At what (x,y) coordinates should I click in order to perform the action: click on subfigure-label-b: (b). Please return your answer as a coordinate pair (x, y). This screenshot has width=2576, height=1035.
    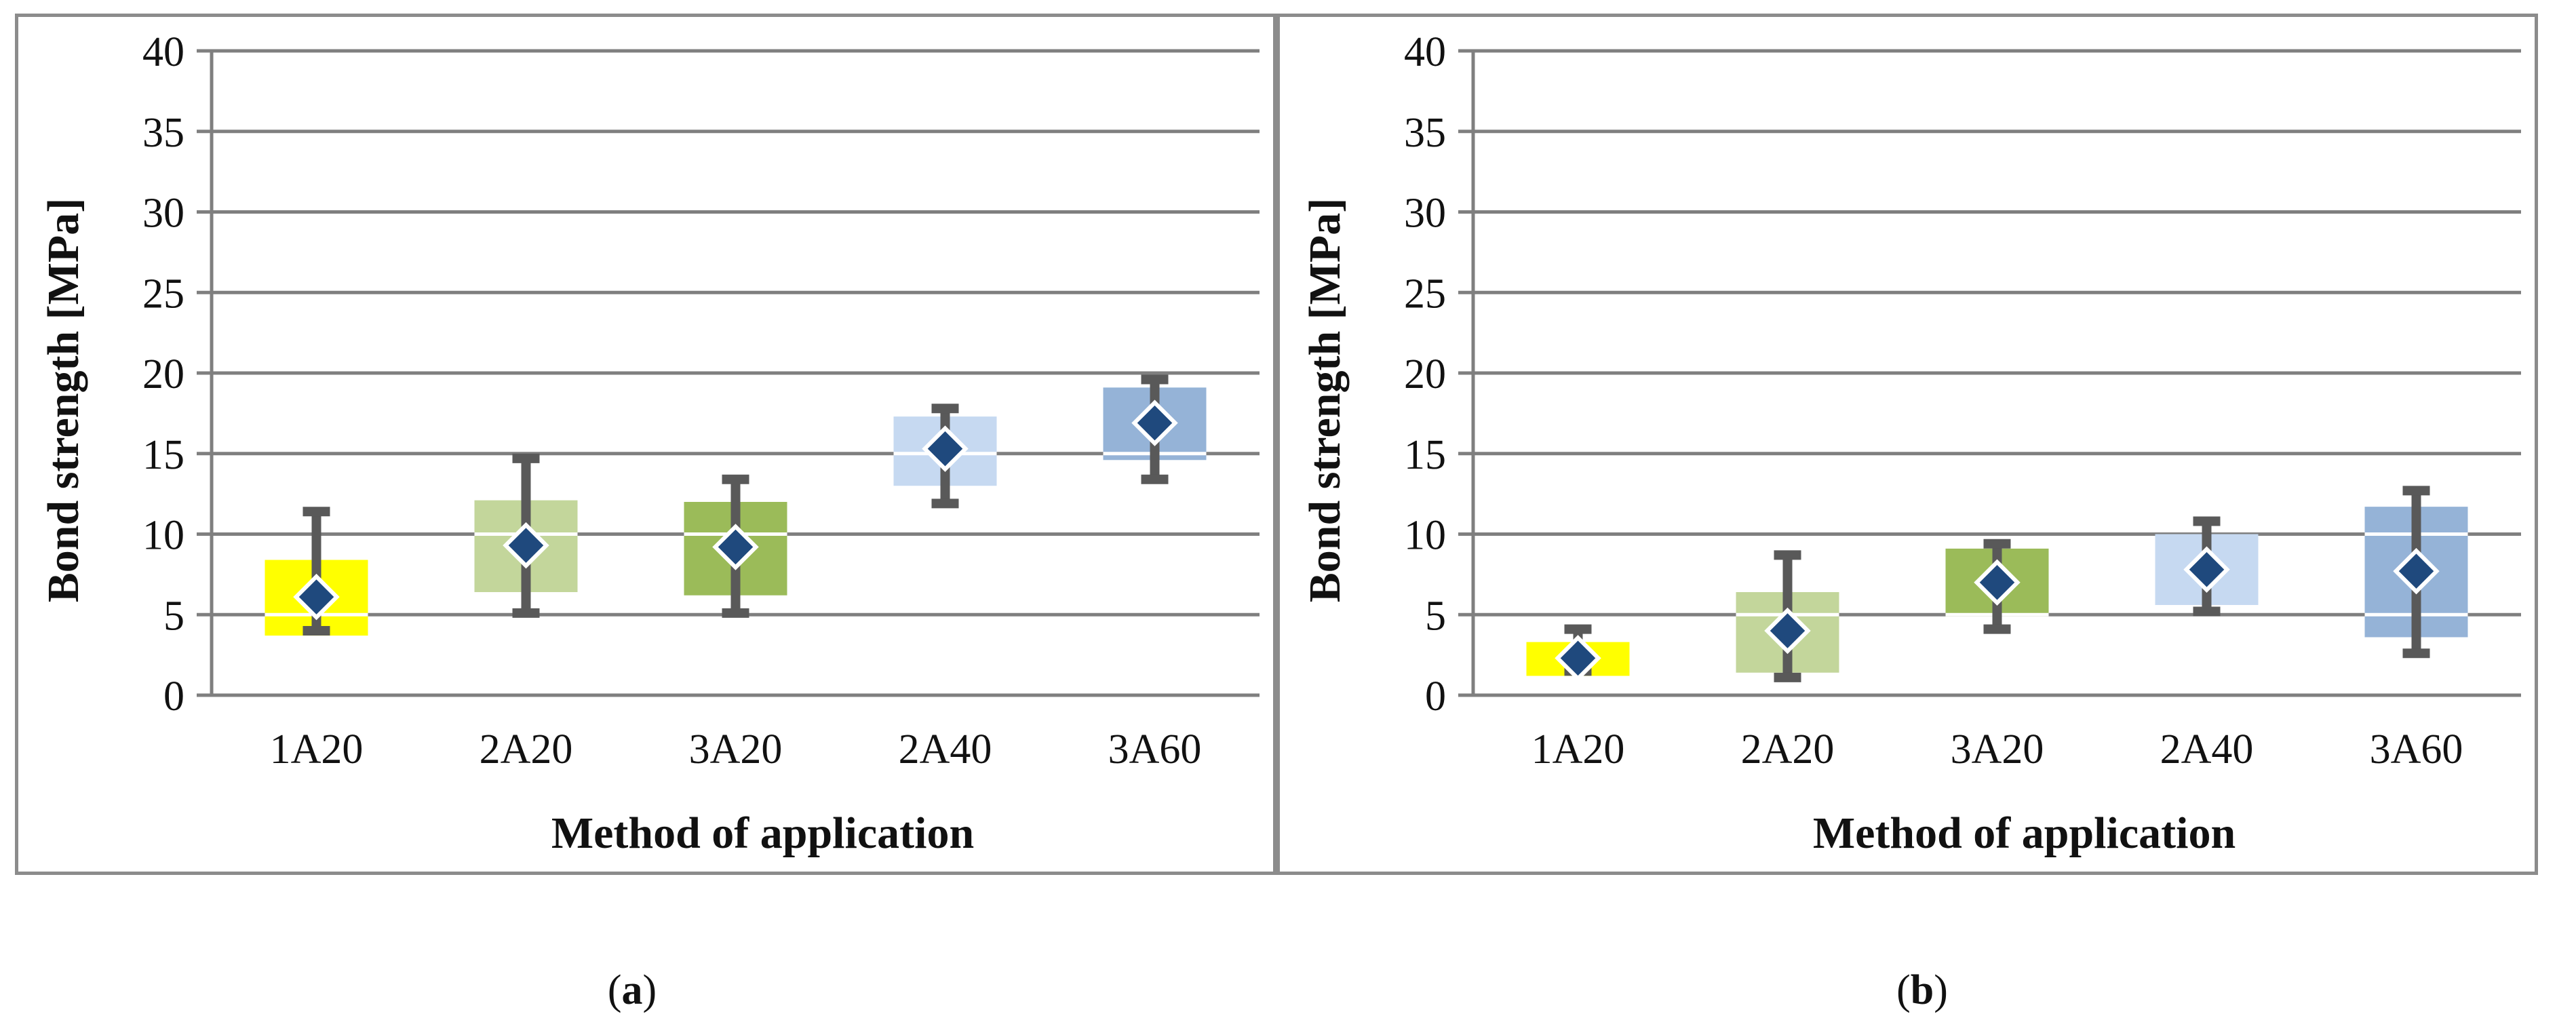
    Looking at the image, I should click on (1922, 990).